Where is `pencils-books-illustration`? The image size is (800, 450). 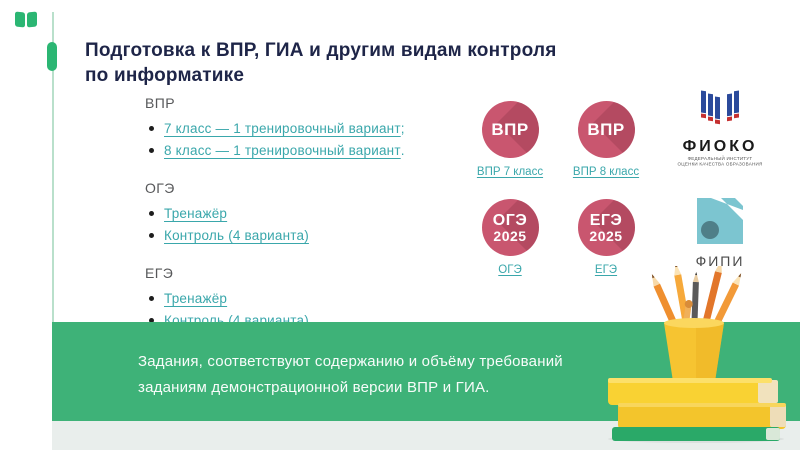 pencils-books-illustration is located at coordinates (697, 354).